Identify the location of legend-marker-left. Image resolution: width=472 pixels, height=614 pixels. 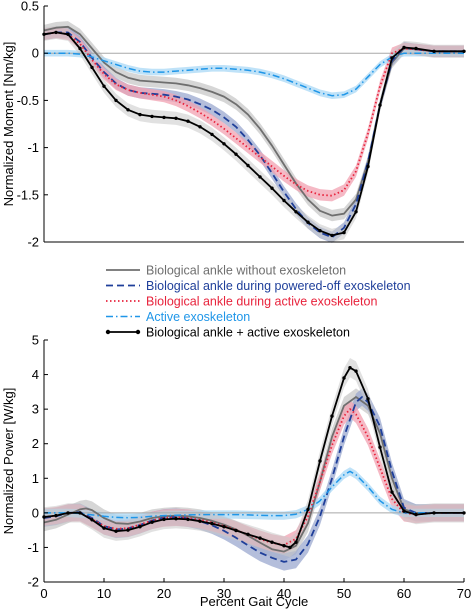
(108, 332).